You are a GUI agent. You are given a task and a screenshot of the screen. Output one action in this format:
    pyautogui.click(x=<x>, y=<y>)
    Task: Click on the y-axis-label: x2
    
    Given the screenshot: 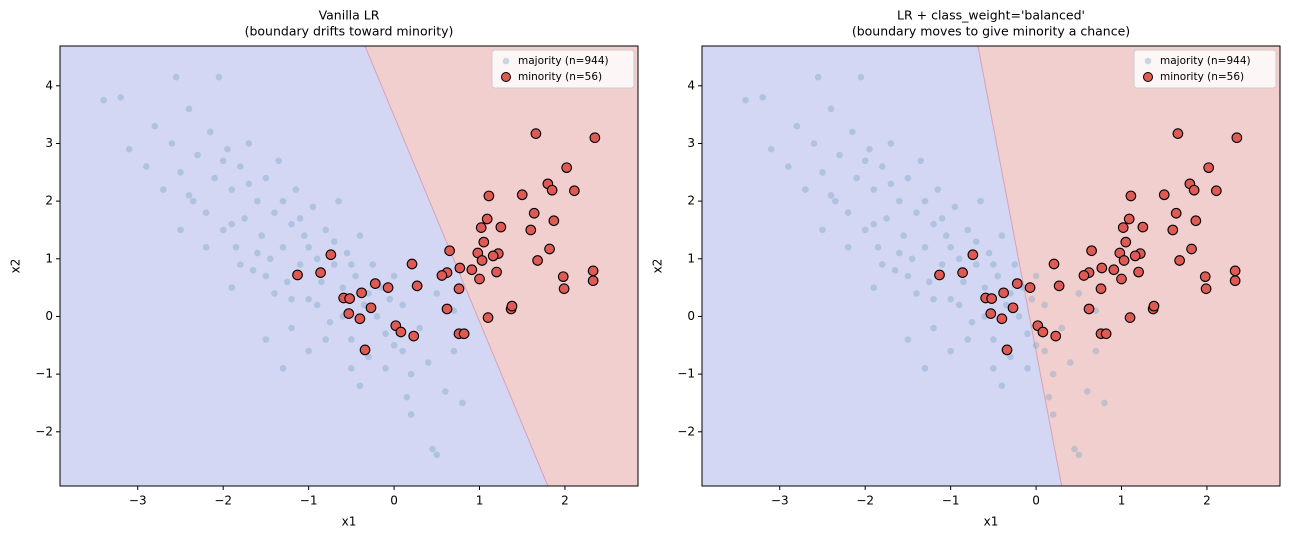 What is the action you would take?
    pyautogui.click(x=658, y=266)
    